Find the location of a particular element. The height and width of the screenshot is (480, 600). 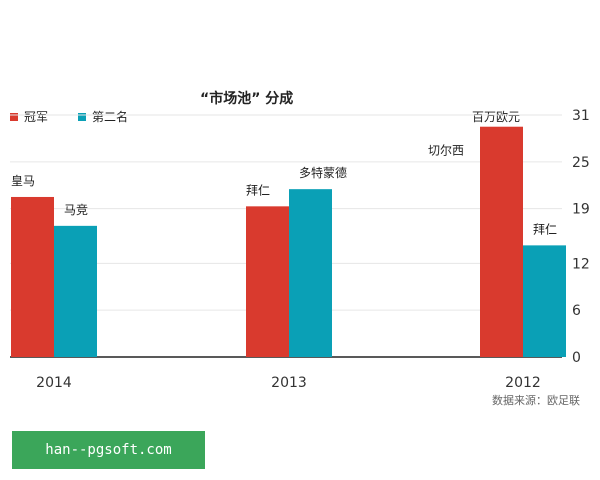

bar-label: 皇马 is located at coordinates (23, 181).